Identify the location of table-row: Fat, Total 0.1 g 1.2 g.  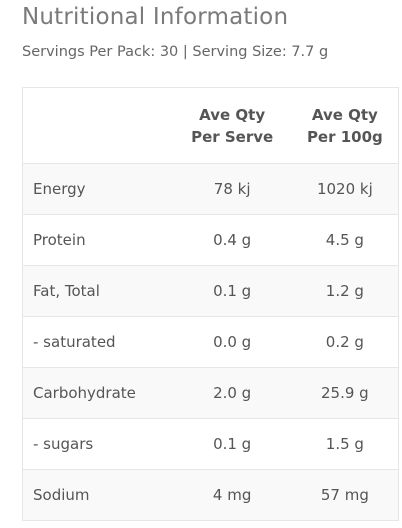
(210, 291).